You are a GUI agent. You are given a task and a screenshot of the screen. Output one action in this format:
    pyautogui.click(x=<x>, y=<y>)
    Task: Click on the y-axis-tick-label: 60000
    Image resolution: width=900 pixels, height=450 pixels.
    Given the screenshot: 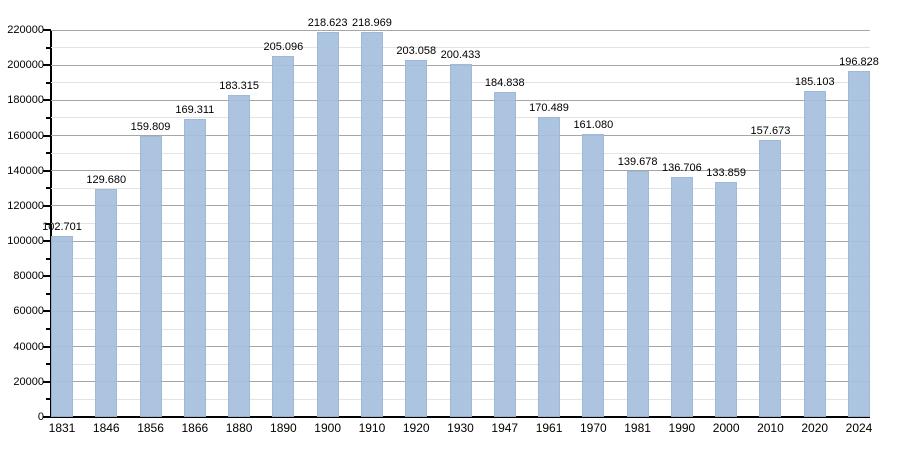 What is the action you would take?
    pyautogui.click(x=28, y=311)
    